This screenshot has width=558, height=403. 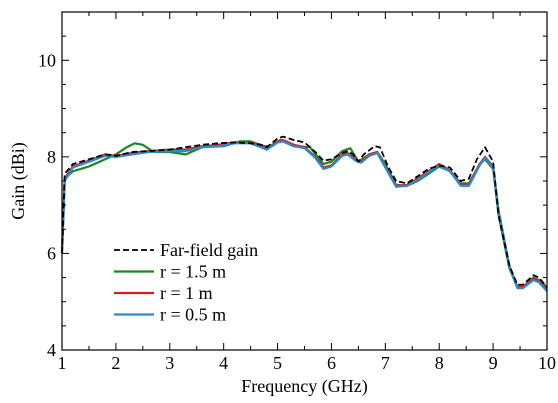 I want to click on y-tick-label: 6, so click(x=51, y=253).